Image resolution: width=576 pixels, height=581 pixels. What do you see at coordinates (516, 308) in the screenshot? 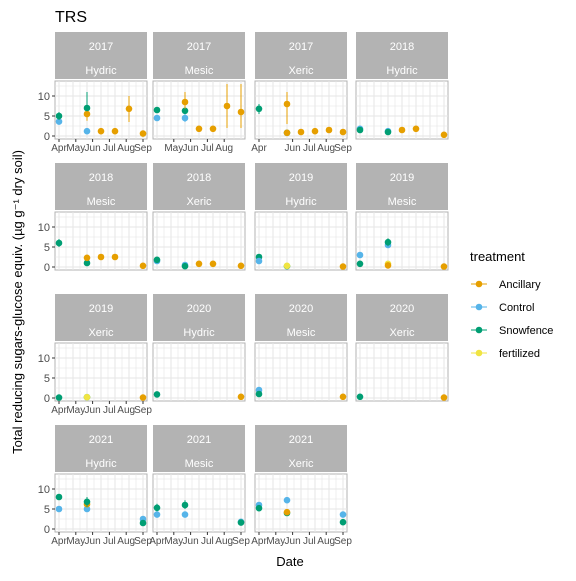
I see `legend-item-label: Control` at bounding box center [516, 308].